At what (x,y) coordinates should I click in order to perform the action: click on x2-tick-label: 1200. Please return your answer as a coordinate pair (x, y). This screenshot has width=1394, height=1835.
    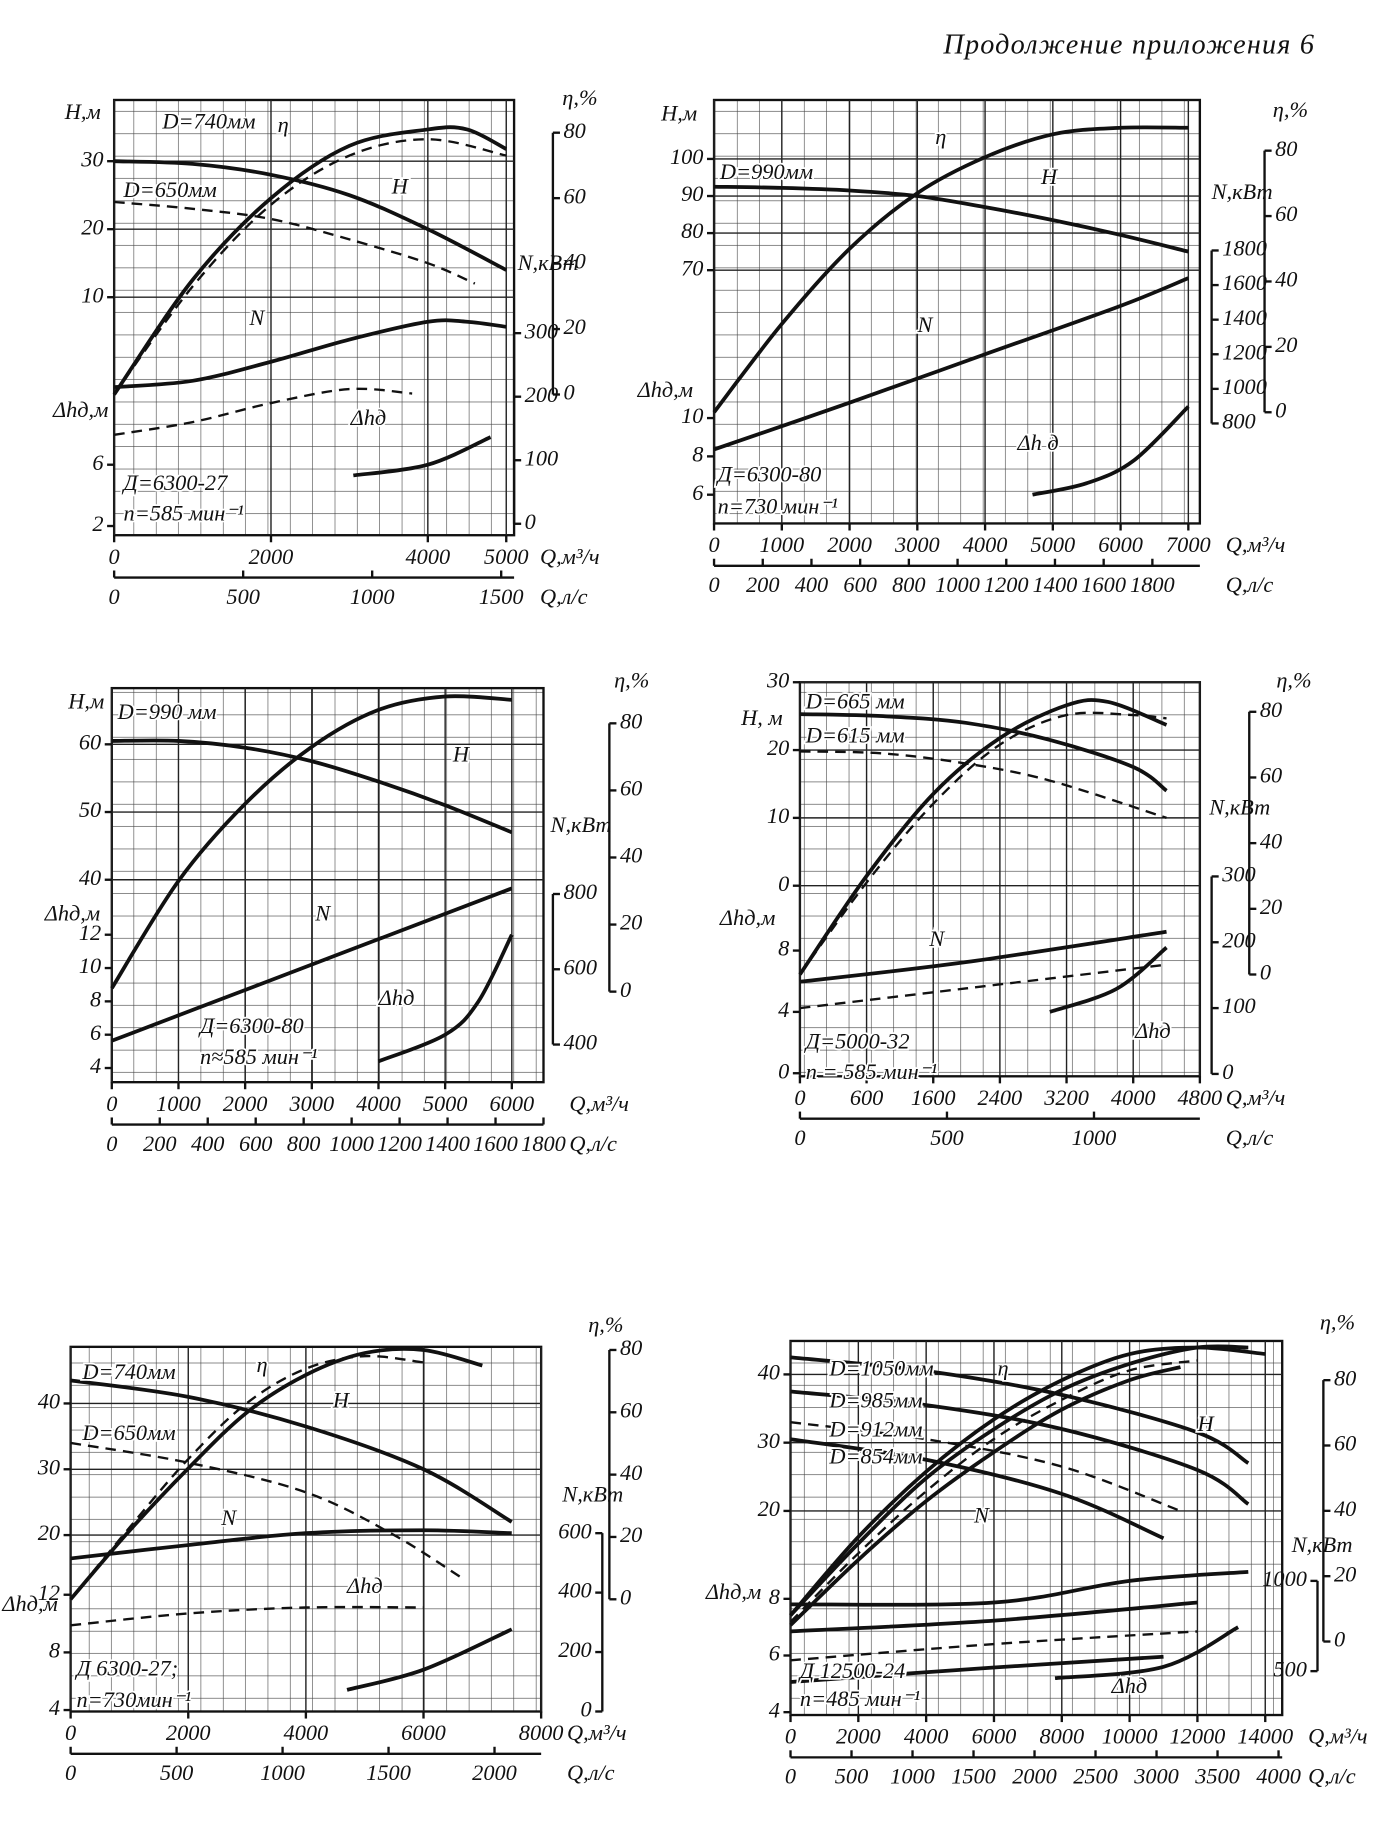
    Looking at the image, I should click on (1006, 584).